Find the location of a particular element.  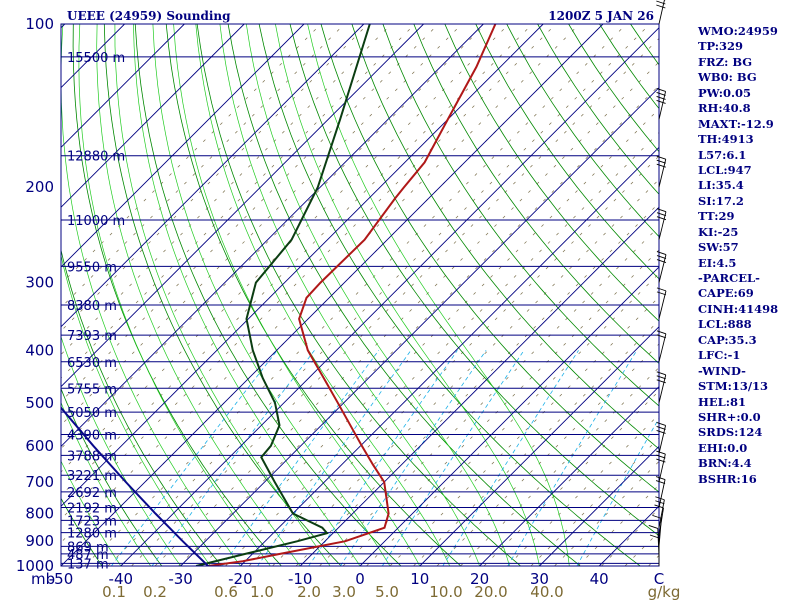

pressure-tick-label: 500 is located at coordinates (39, 403).